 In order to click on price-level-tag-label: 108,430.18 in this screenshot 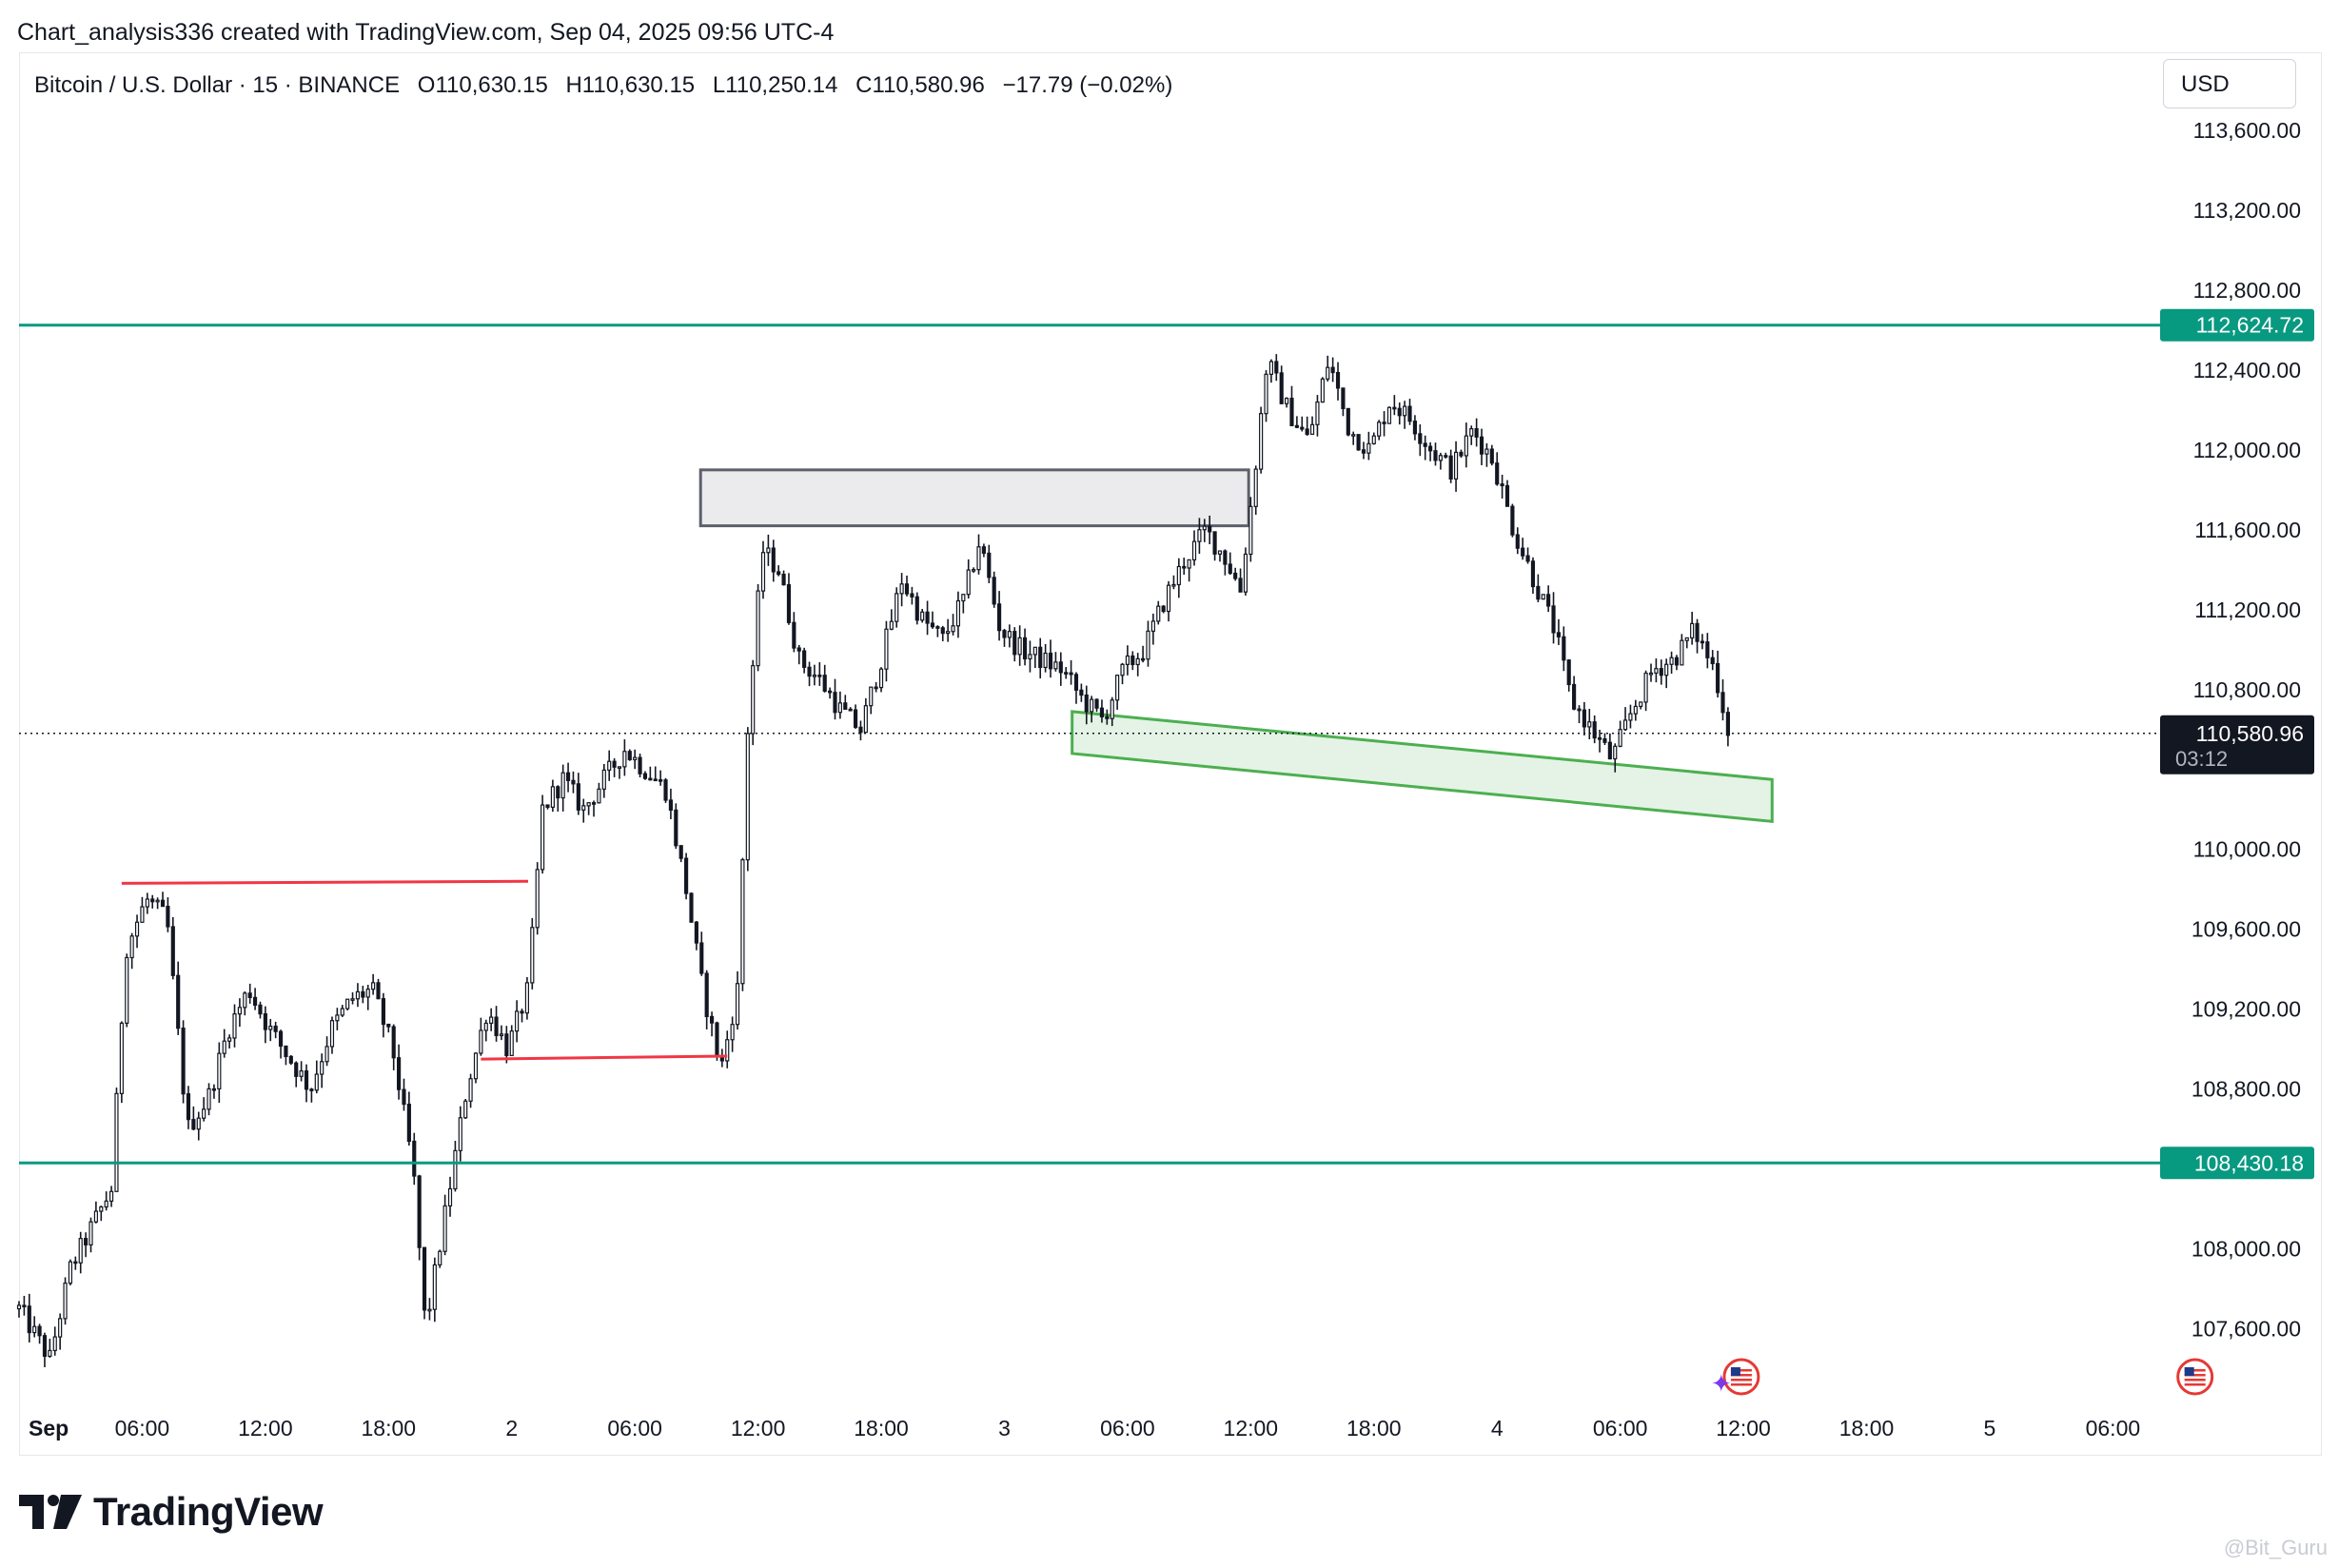, I will do `click(2249, 1162)`.